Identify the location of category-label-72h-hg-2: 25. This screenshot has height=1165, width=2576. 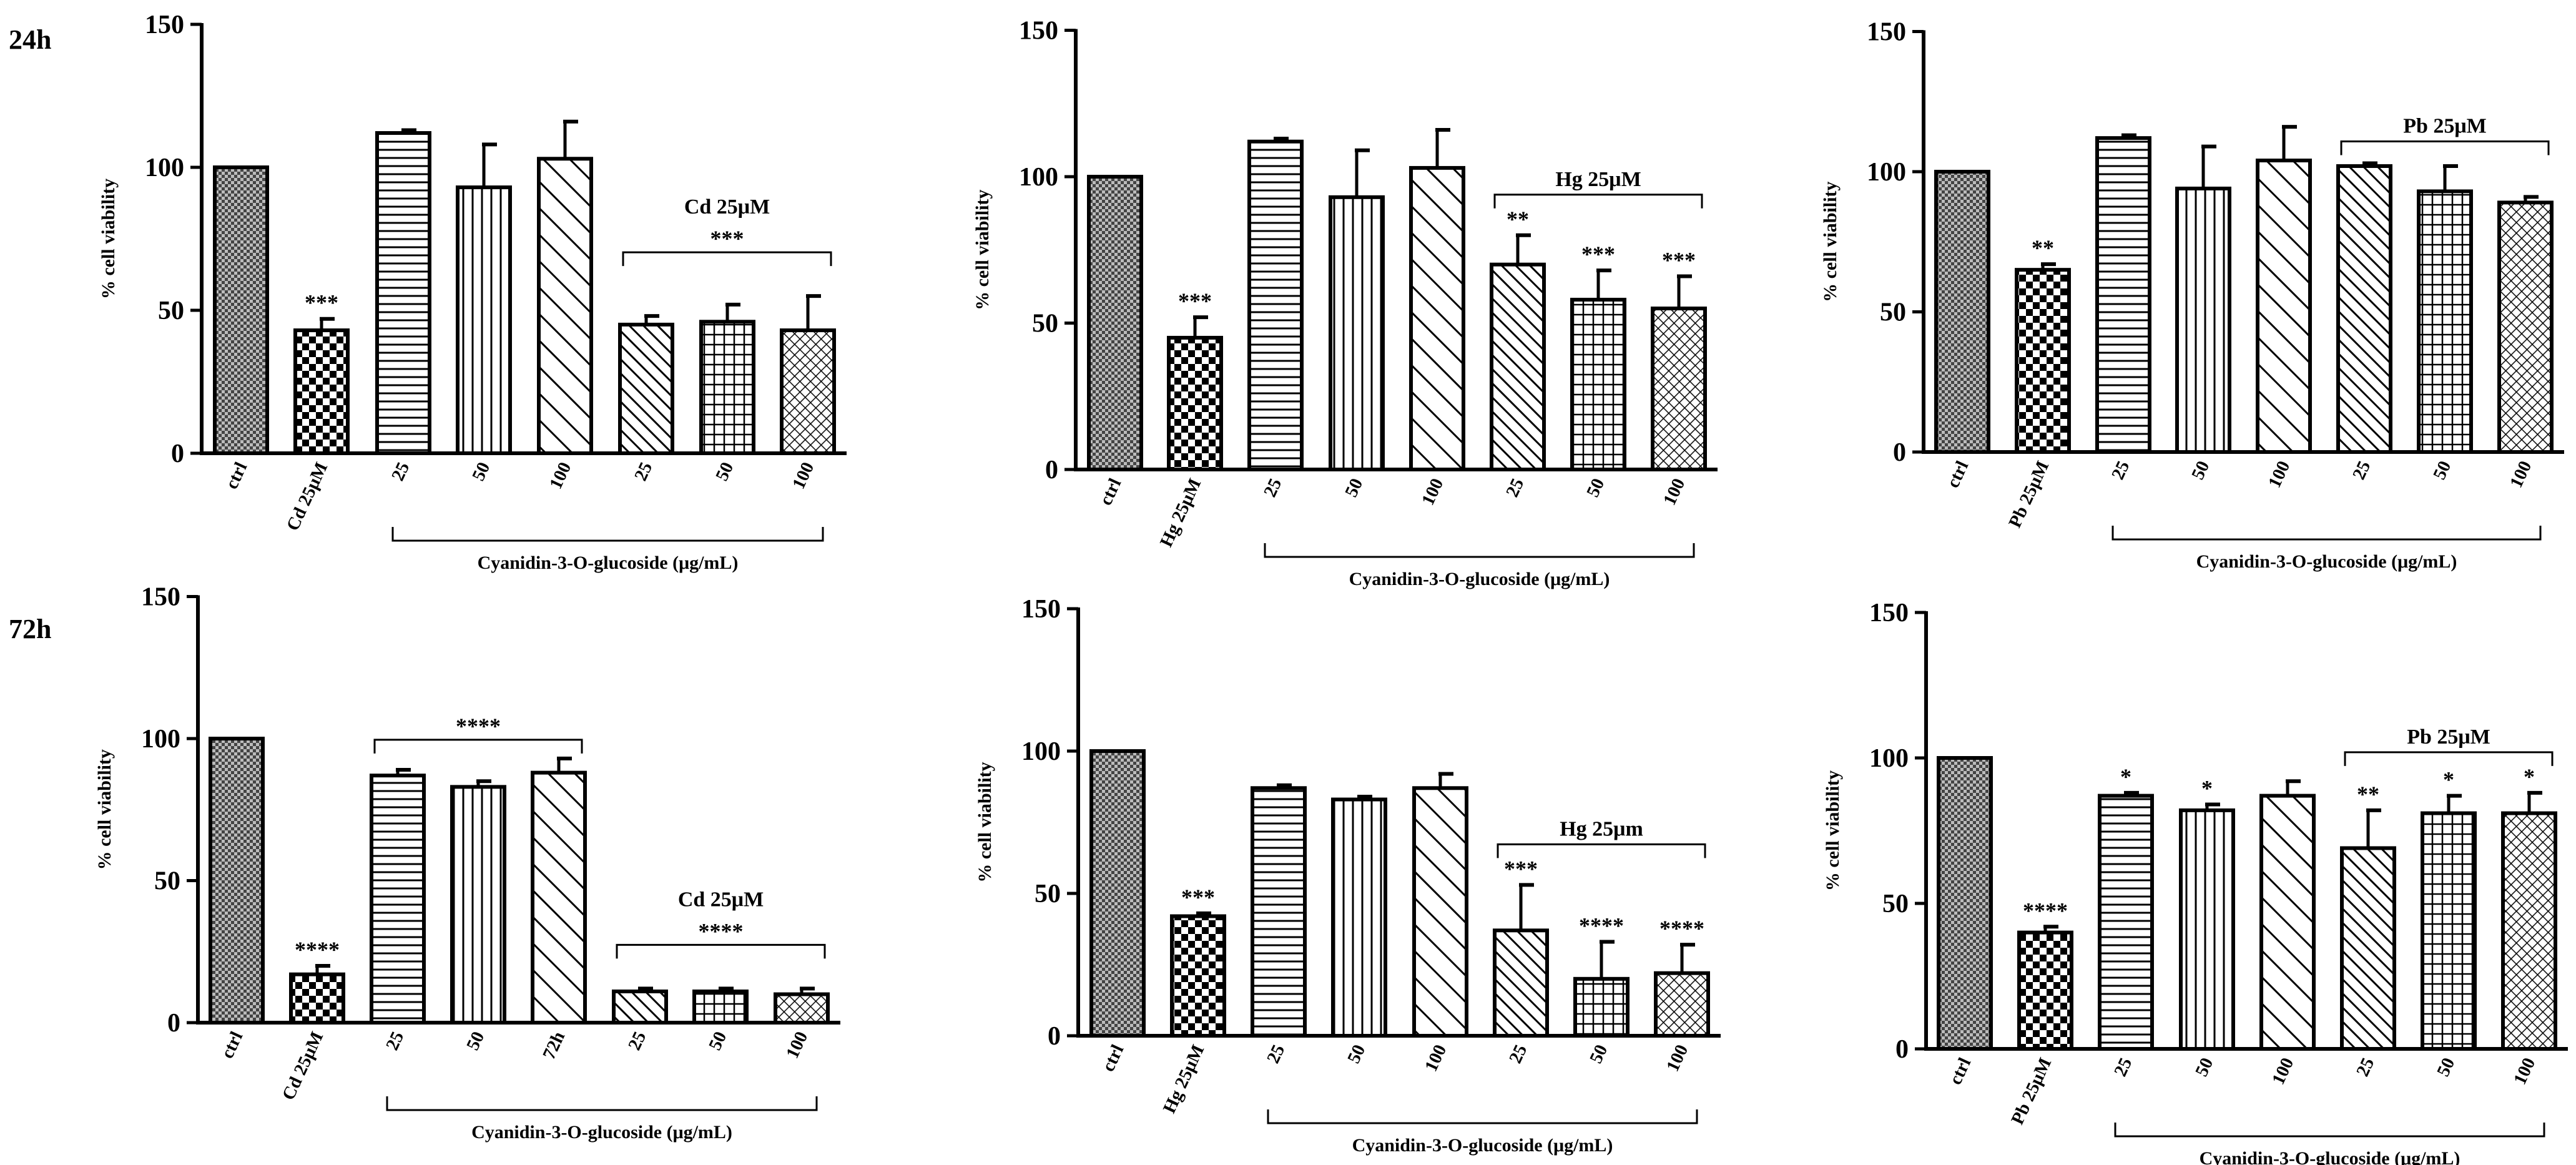
(1276, 1053).